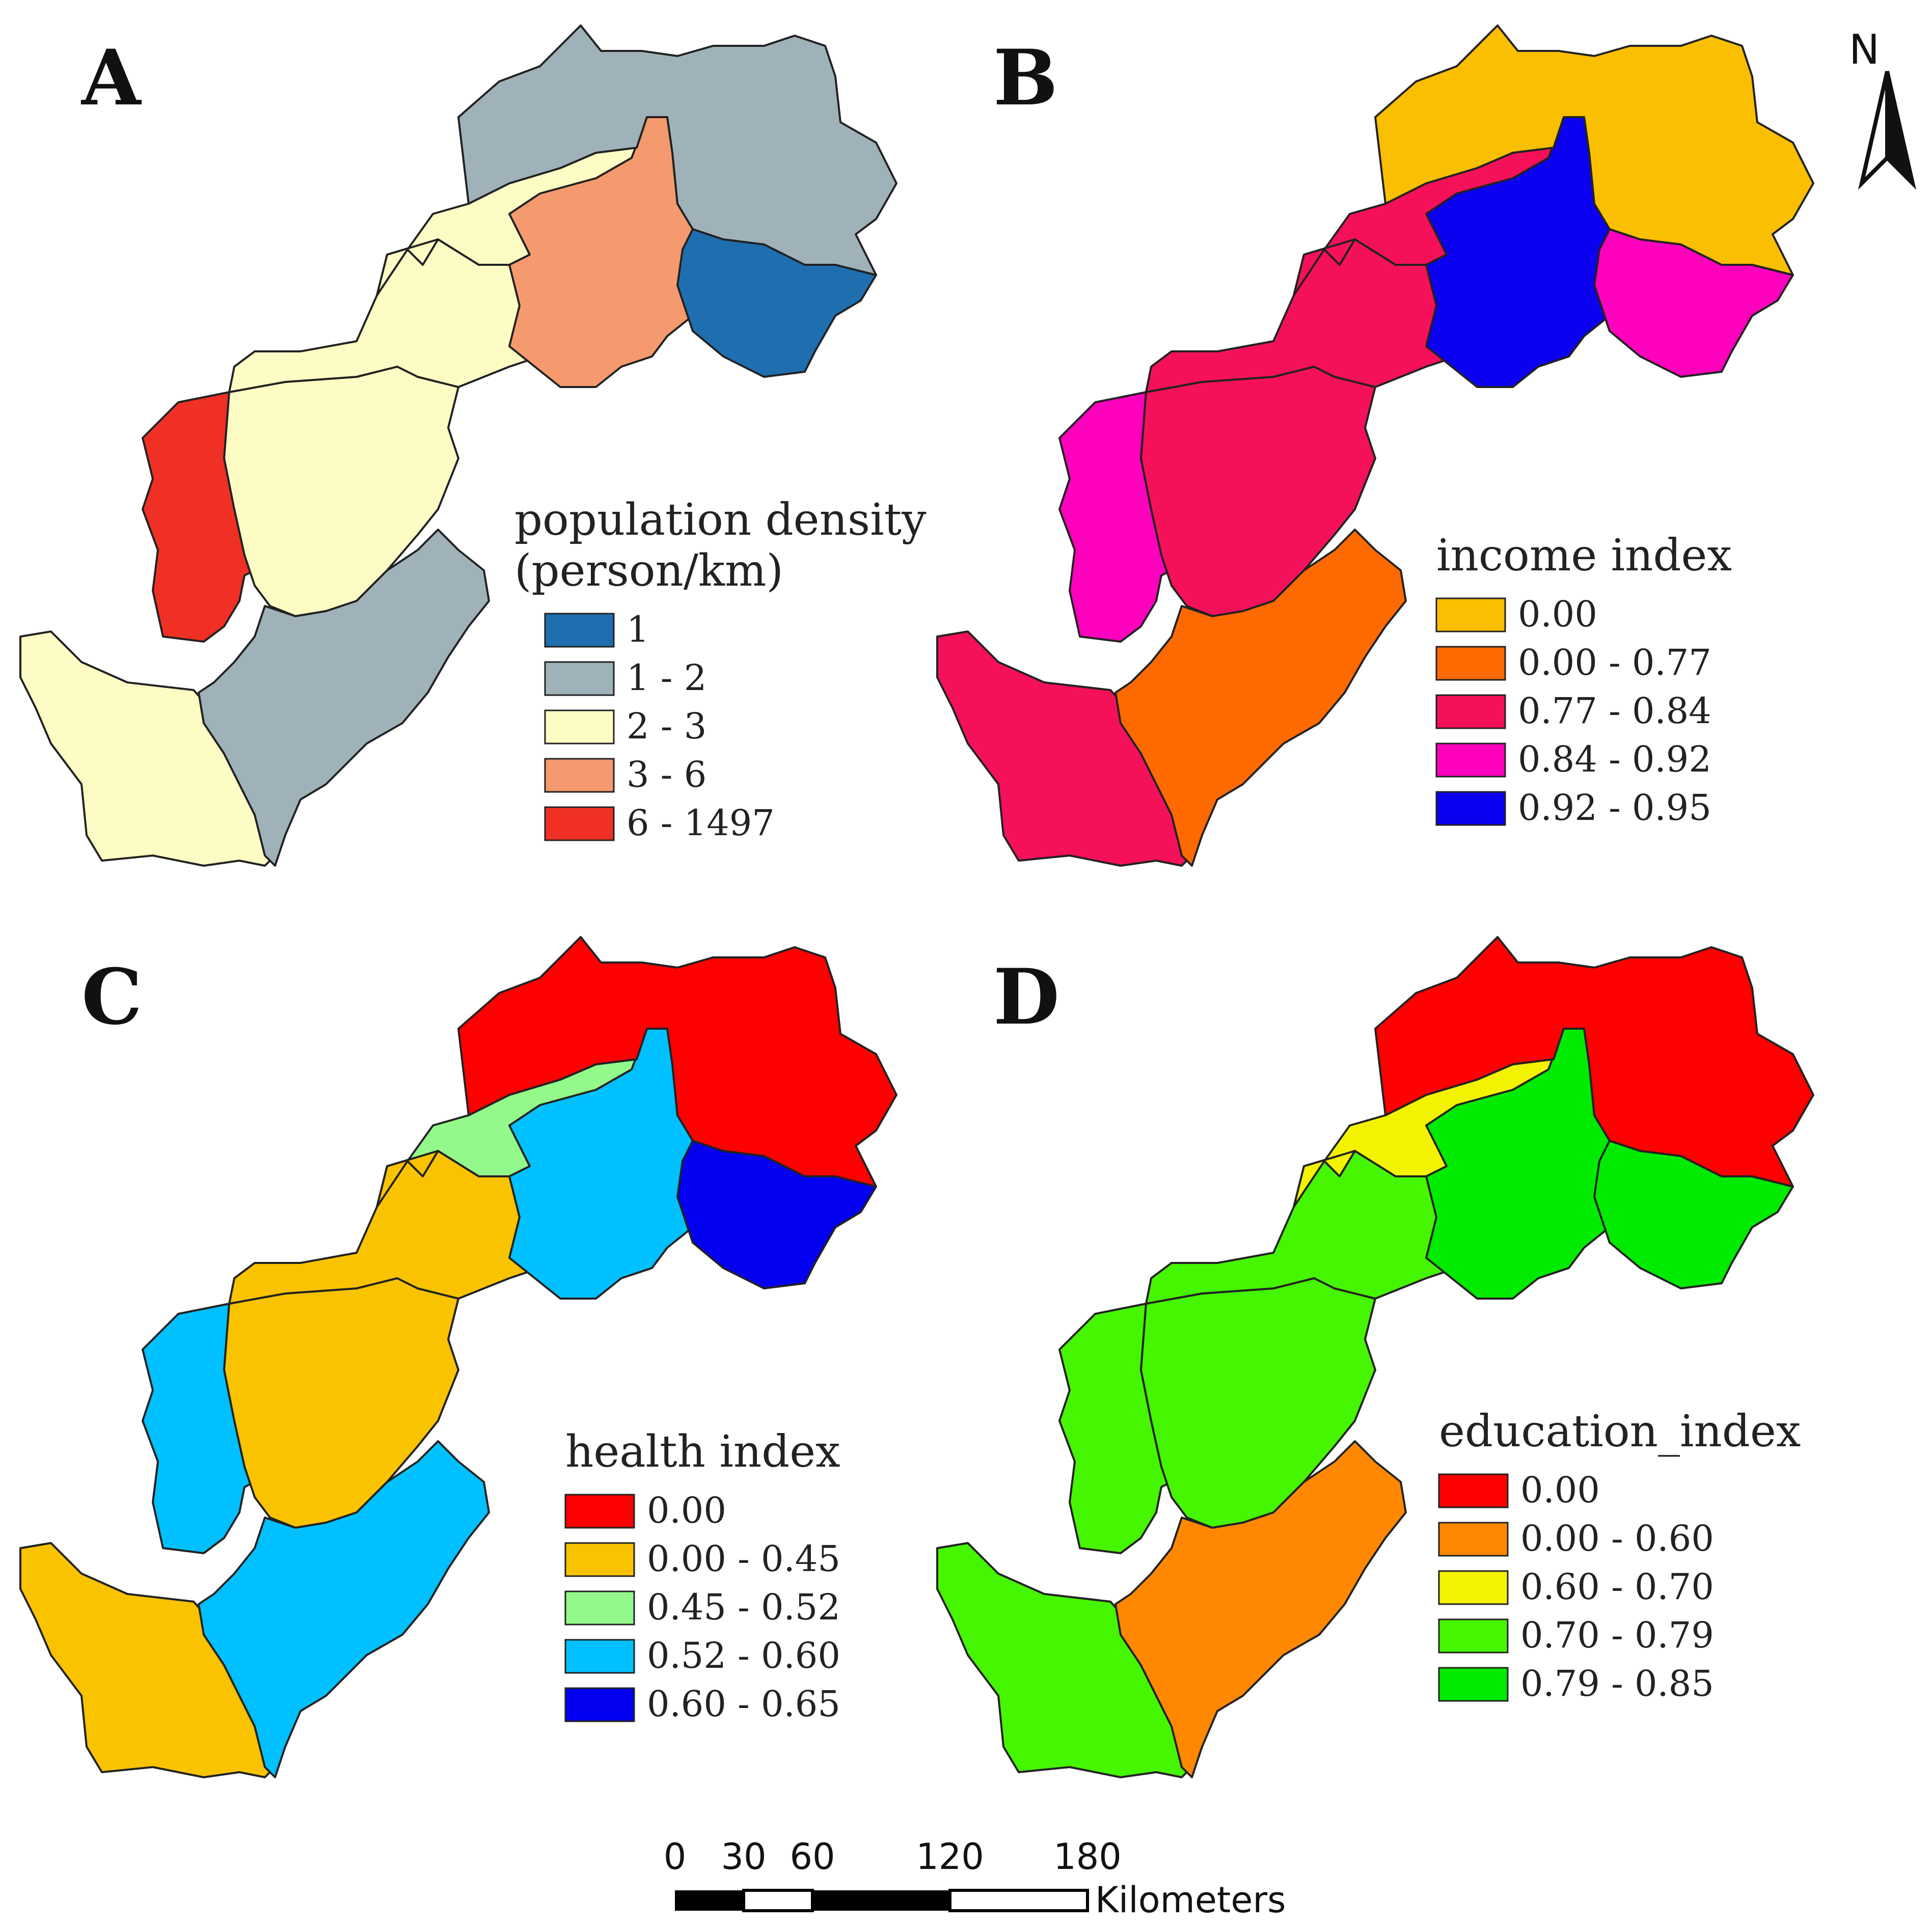  I want to click on panel-label: A, so click(111, 78).